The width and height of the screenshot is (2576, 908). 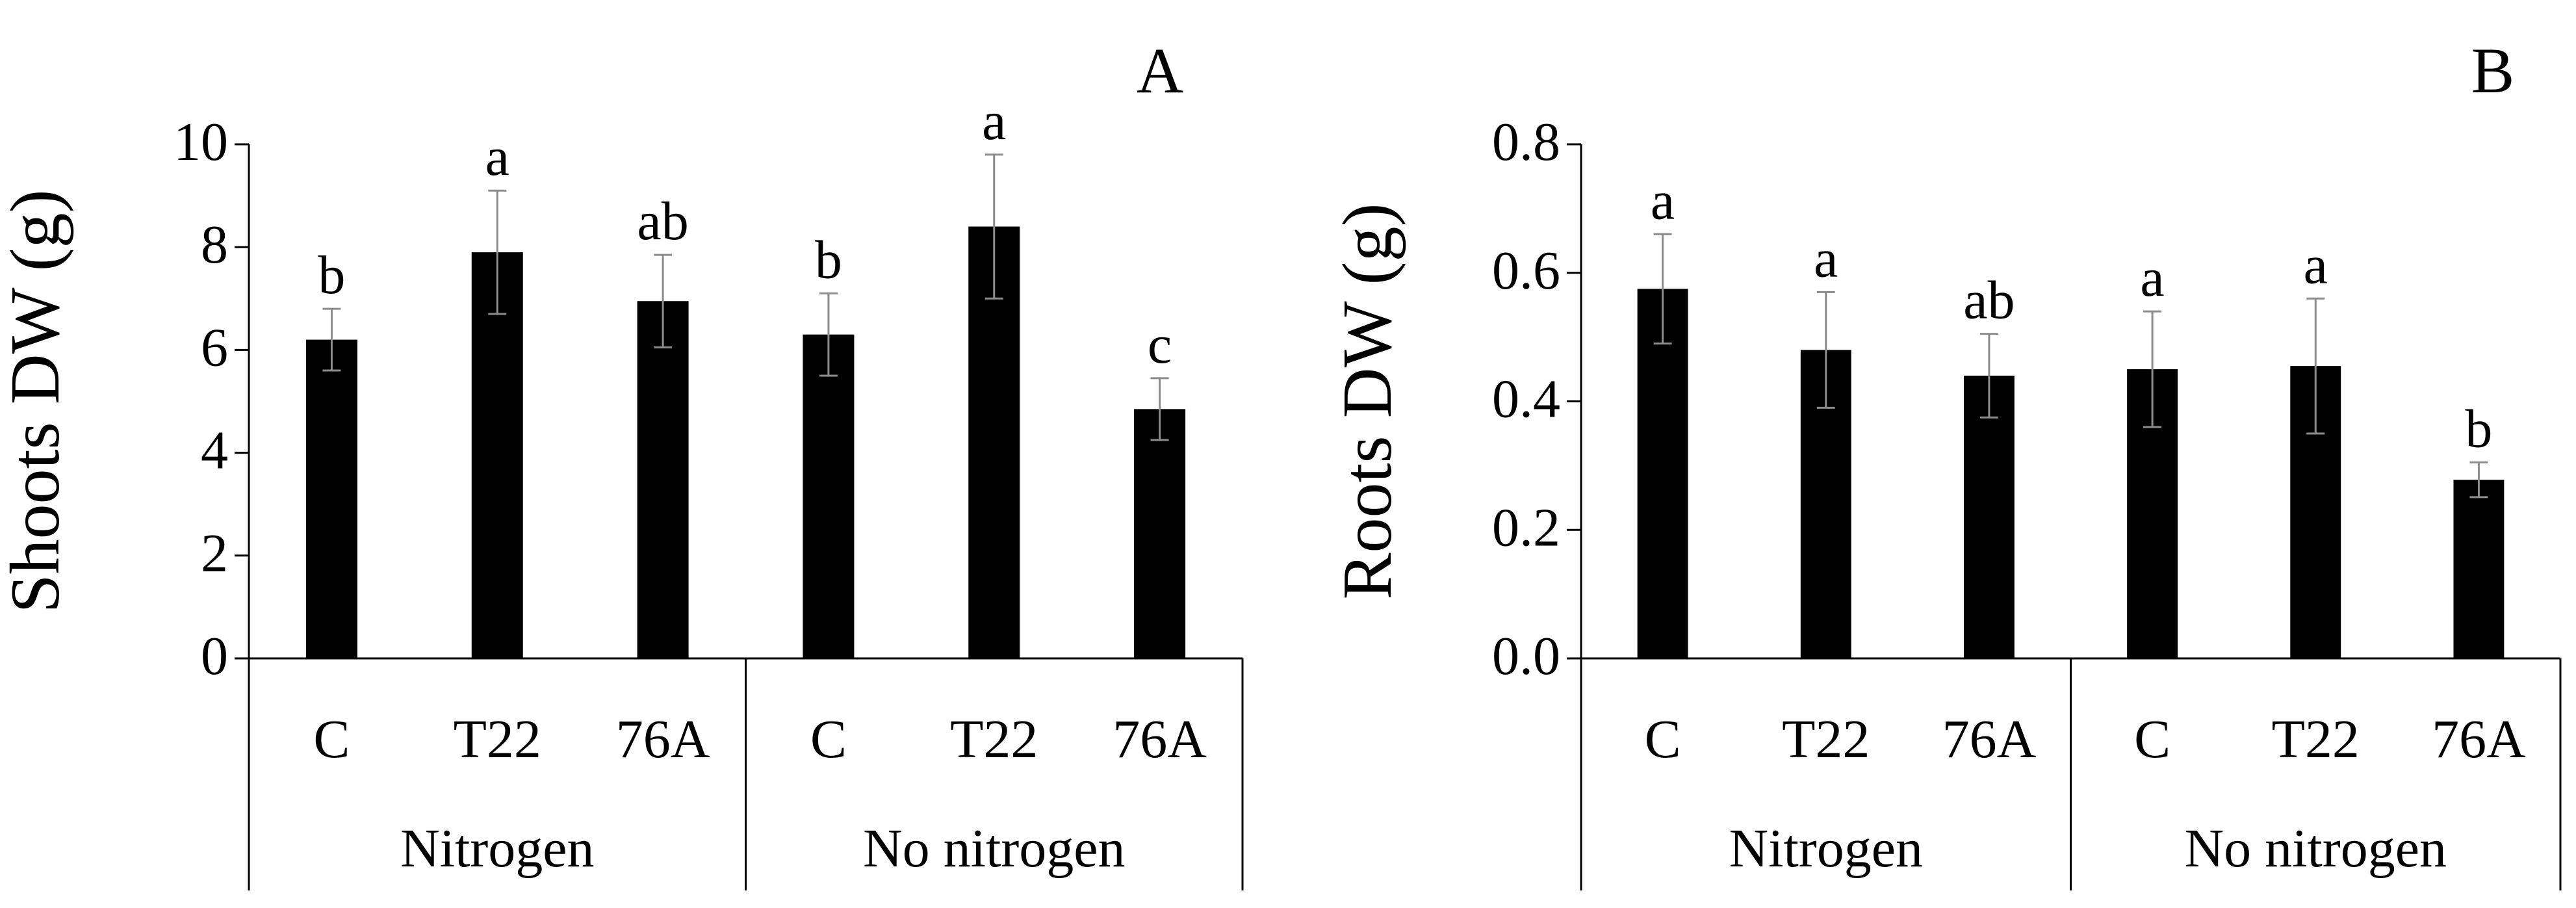 What do you see at coordinates (1526, 142) in the screenshot?
I see `panel-b-y-tick-label: 0.8` at bounding box center [1526, 142].